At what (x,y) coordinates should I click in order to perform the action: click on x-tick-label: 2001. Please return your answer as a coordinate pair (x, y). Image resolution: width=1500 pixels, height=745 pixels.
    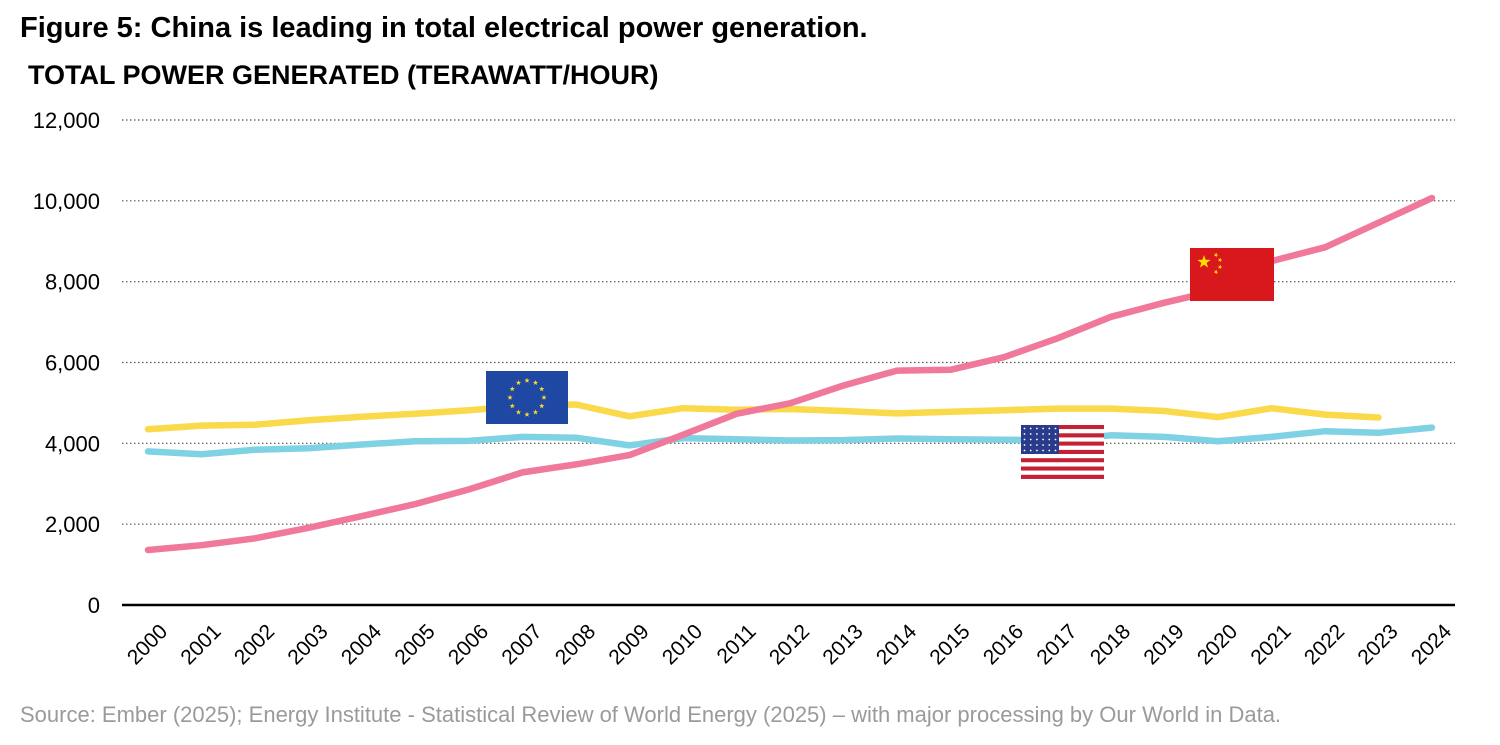
    Looking at the image, I should click on (200, 644).